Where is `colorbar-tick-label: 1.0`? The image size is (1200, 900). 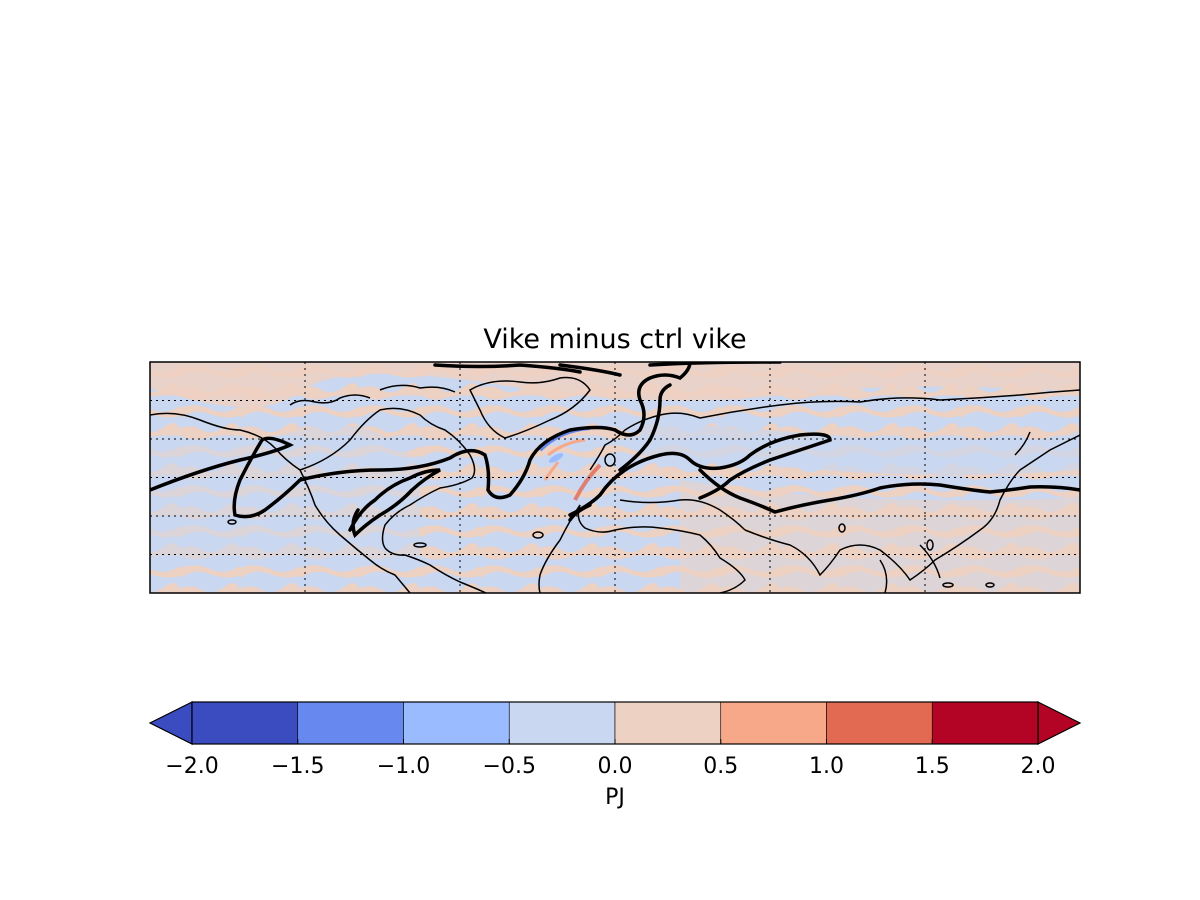
colorbar-tick-label: 1.0 is located at coordinates (826, 766).